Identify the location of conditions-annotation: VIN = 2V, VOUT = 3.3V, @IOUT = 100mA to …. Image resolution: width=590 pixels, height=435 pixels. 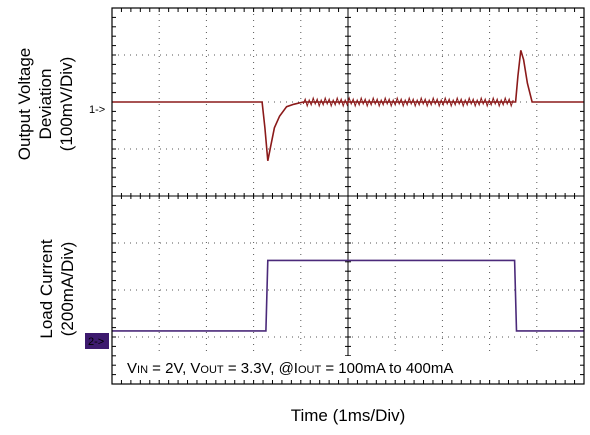
(290, 368).